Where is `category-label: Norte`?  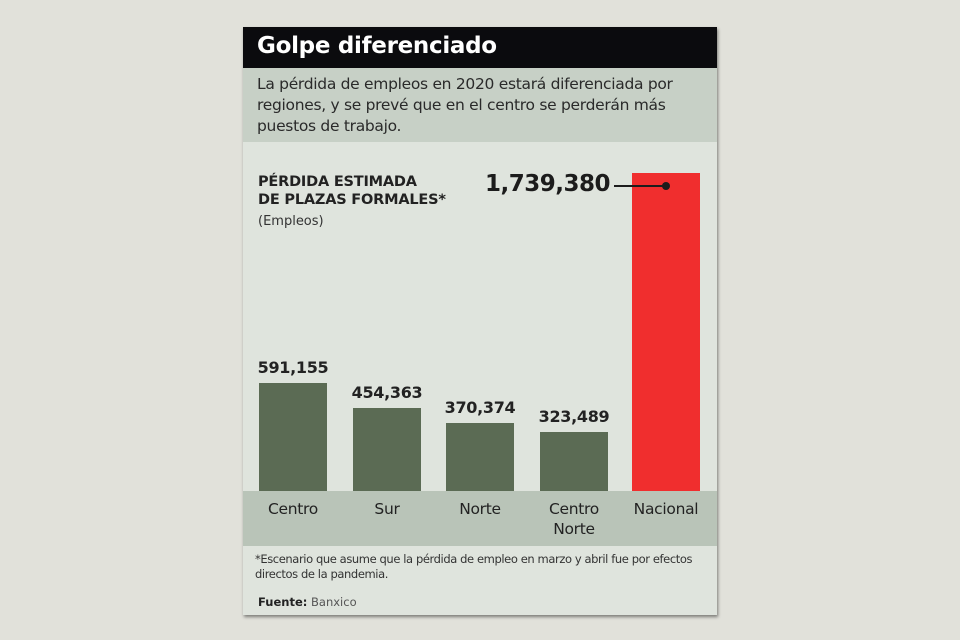 category-label: Norte is located at coordinates (480, 509).